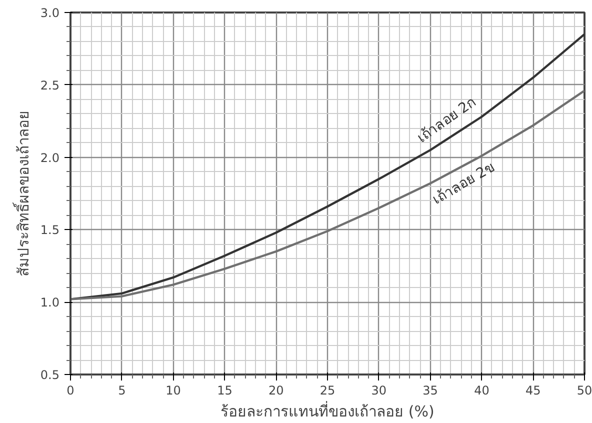 This screenshot has width=592, height=423. I want to click on y-tick-label: 2.0, so click(50, 157).